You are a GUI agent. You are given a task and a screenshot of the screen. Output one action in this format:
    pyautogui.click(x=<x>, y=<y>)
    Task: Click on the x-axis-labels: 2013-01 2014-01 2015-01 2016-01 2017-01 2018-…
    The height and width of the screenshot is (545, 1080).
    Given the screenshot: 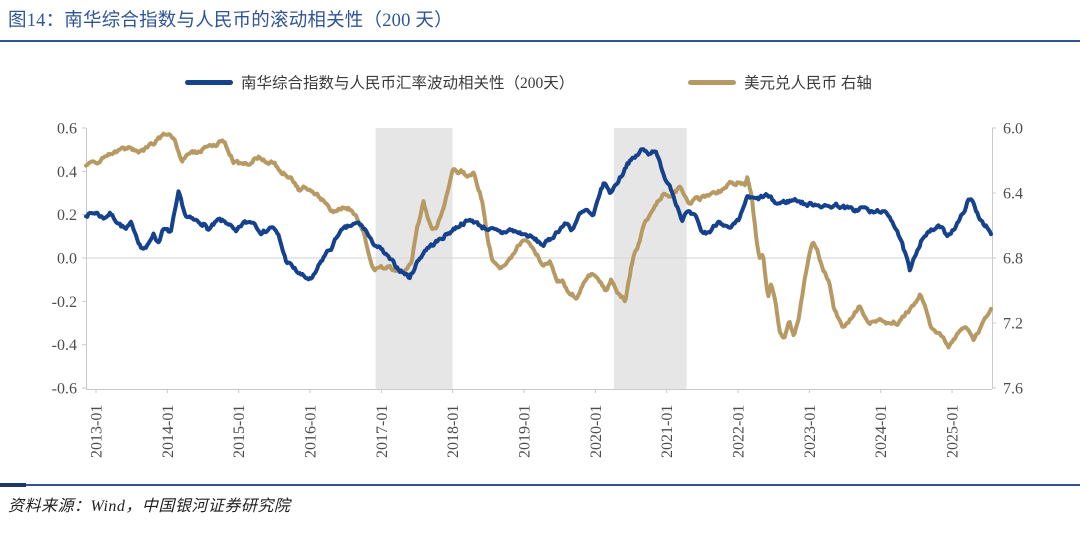 What is the action you would take?
    pyautogui.click(x=525, y=431)
    